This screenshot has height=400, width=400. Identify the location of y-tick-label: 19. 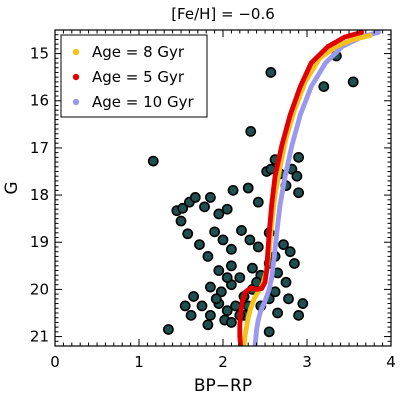
(39, 242).